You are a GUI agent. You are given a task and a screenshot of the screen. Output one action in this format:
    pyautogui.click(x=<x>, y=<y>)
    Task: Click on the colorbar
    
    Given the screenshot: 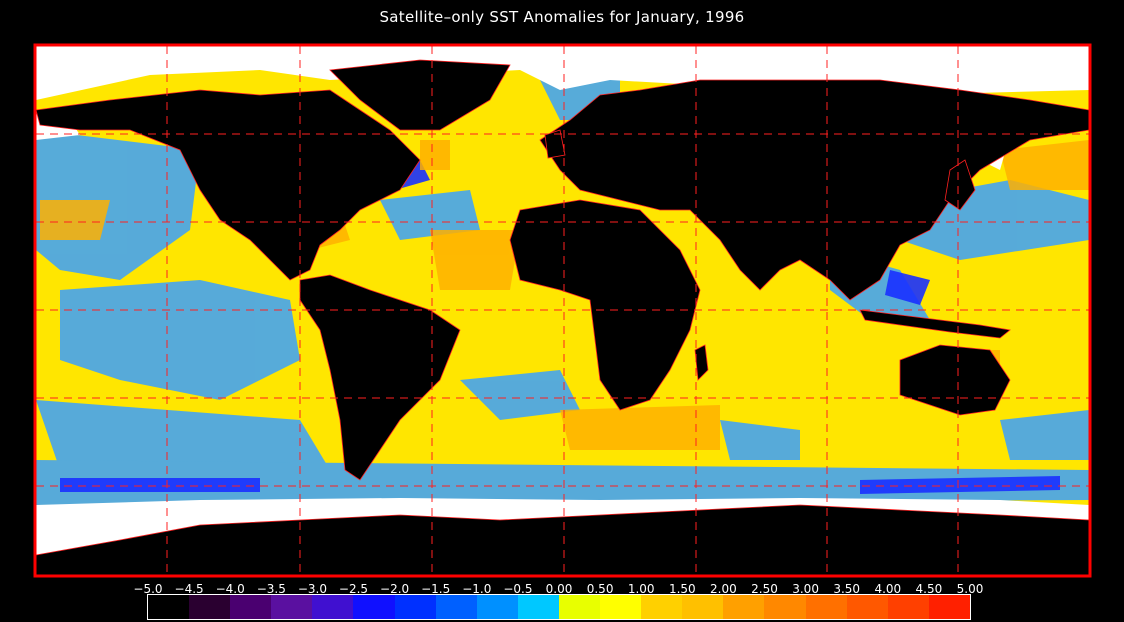 What is the action you would take?
    pyautogui.click(x=559, y=607)
    